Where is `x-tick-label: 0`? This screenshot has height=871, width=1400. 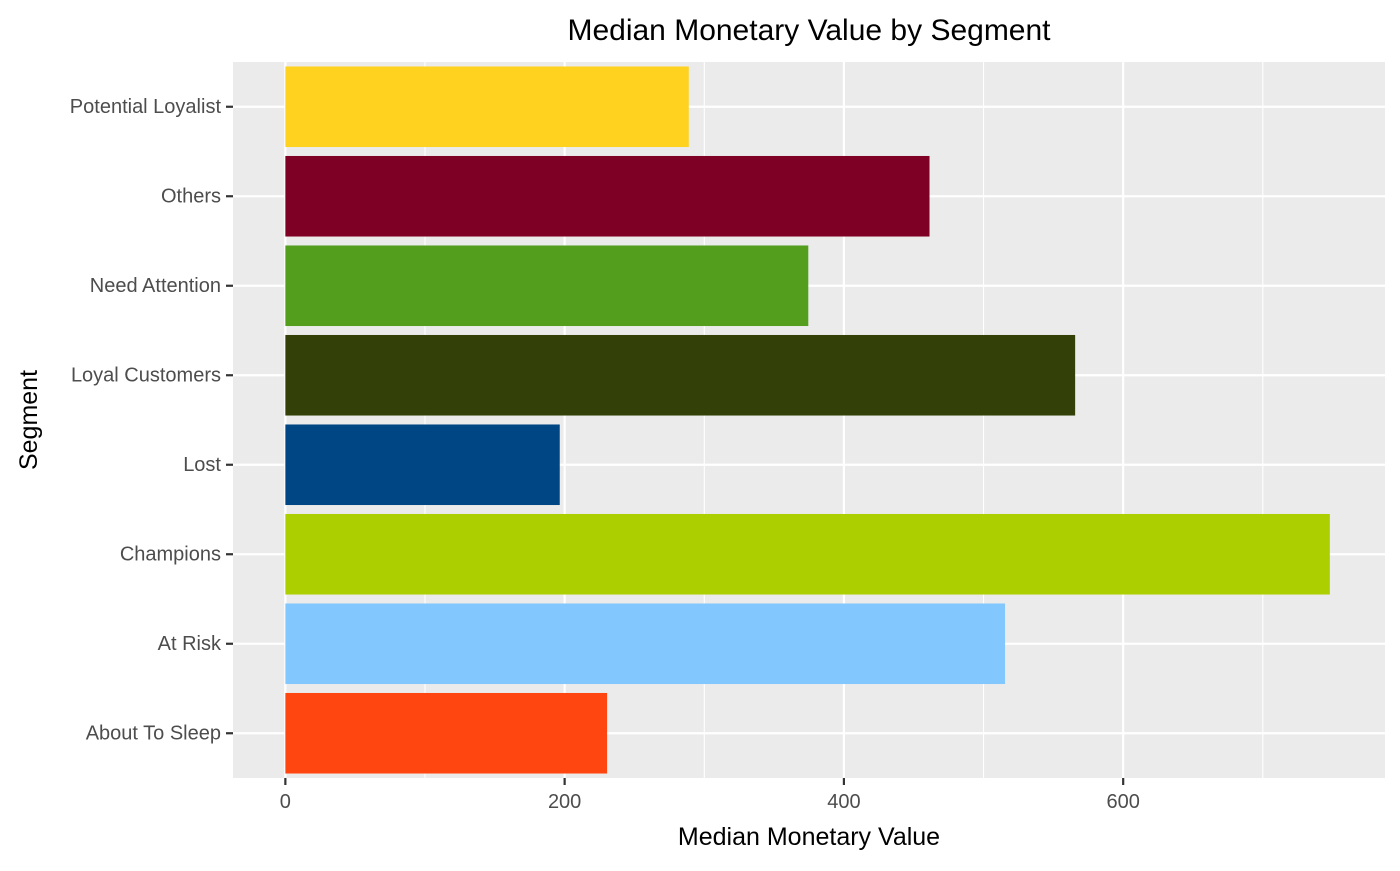 x-tick-label: 0 is located at coordinates (285, 802).